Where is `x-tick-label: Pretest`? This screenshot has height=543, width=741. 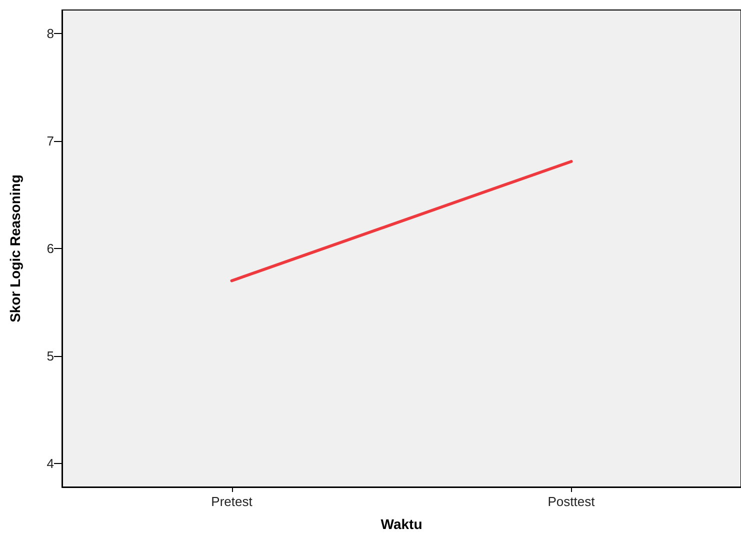
x-tick-label: Pretest is located at coordinates (232, 501).